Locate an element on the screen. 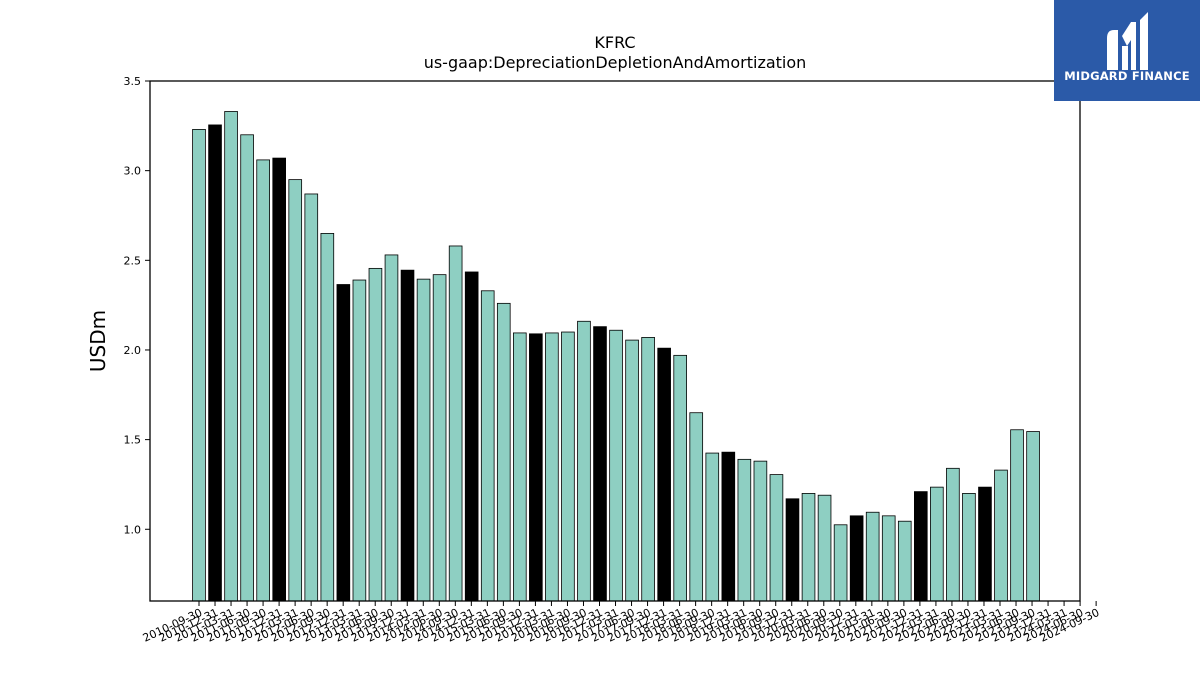 This screenshot has height=675, width=1200. chart-title: KFRC is located at coordinates (614, 42).